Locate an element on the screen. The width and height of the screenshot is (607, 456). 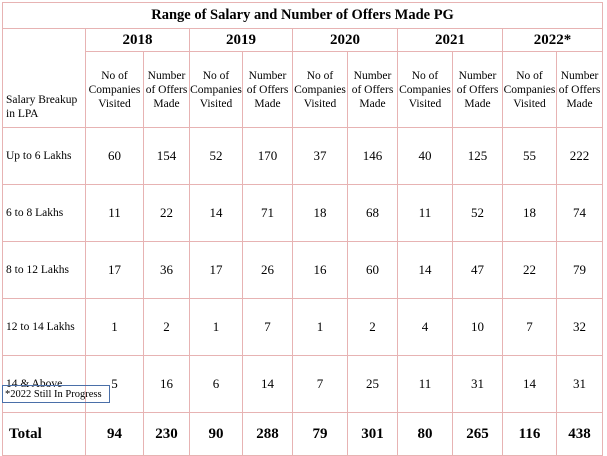
table-row: 14 & Above 5 16 6 14 7 25 11 31 14 31 is located at coordinates (303, 384).